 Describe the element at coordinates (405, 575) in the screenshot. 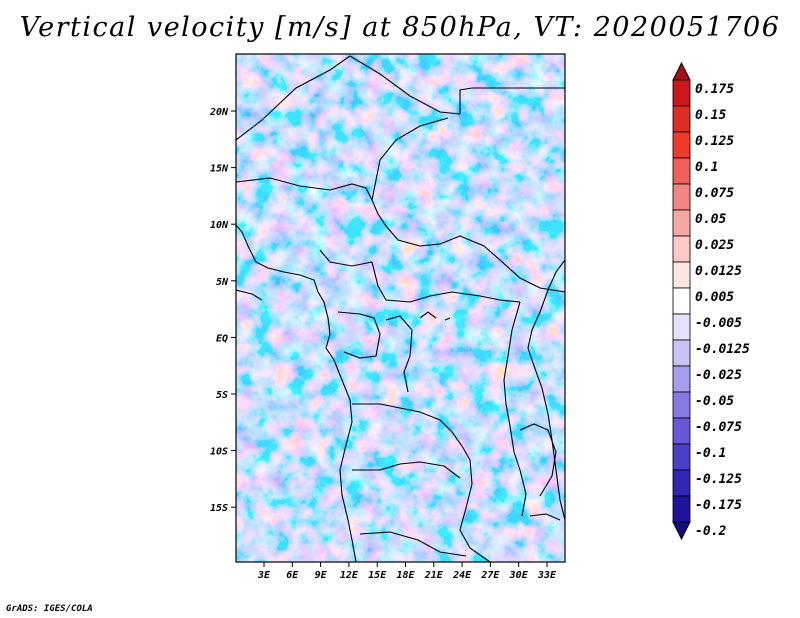

I see `lon-tick-label: 18E` at that location.